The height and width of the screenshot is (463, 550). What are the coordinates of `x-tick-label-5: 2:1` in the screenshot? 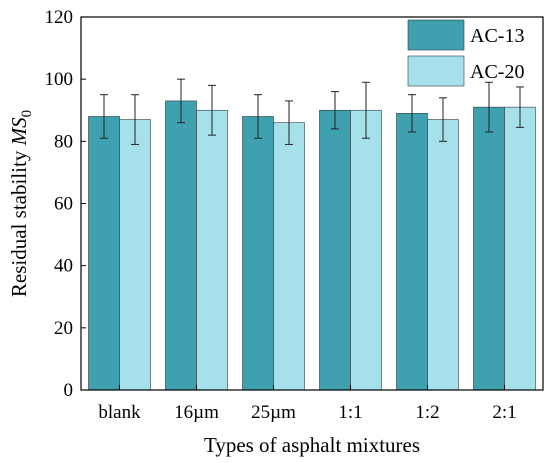 It's located at (504, 412).